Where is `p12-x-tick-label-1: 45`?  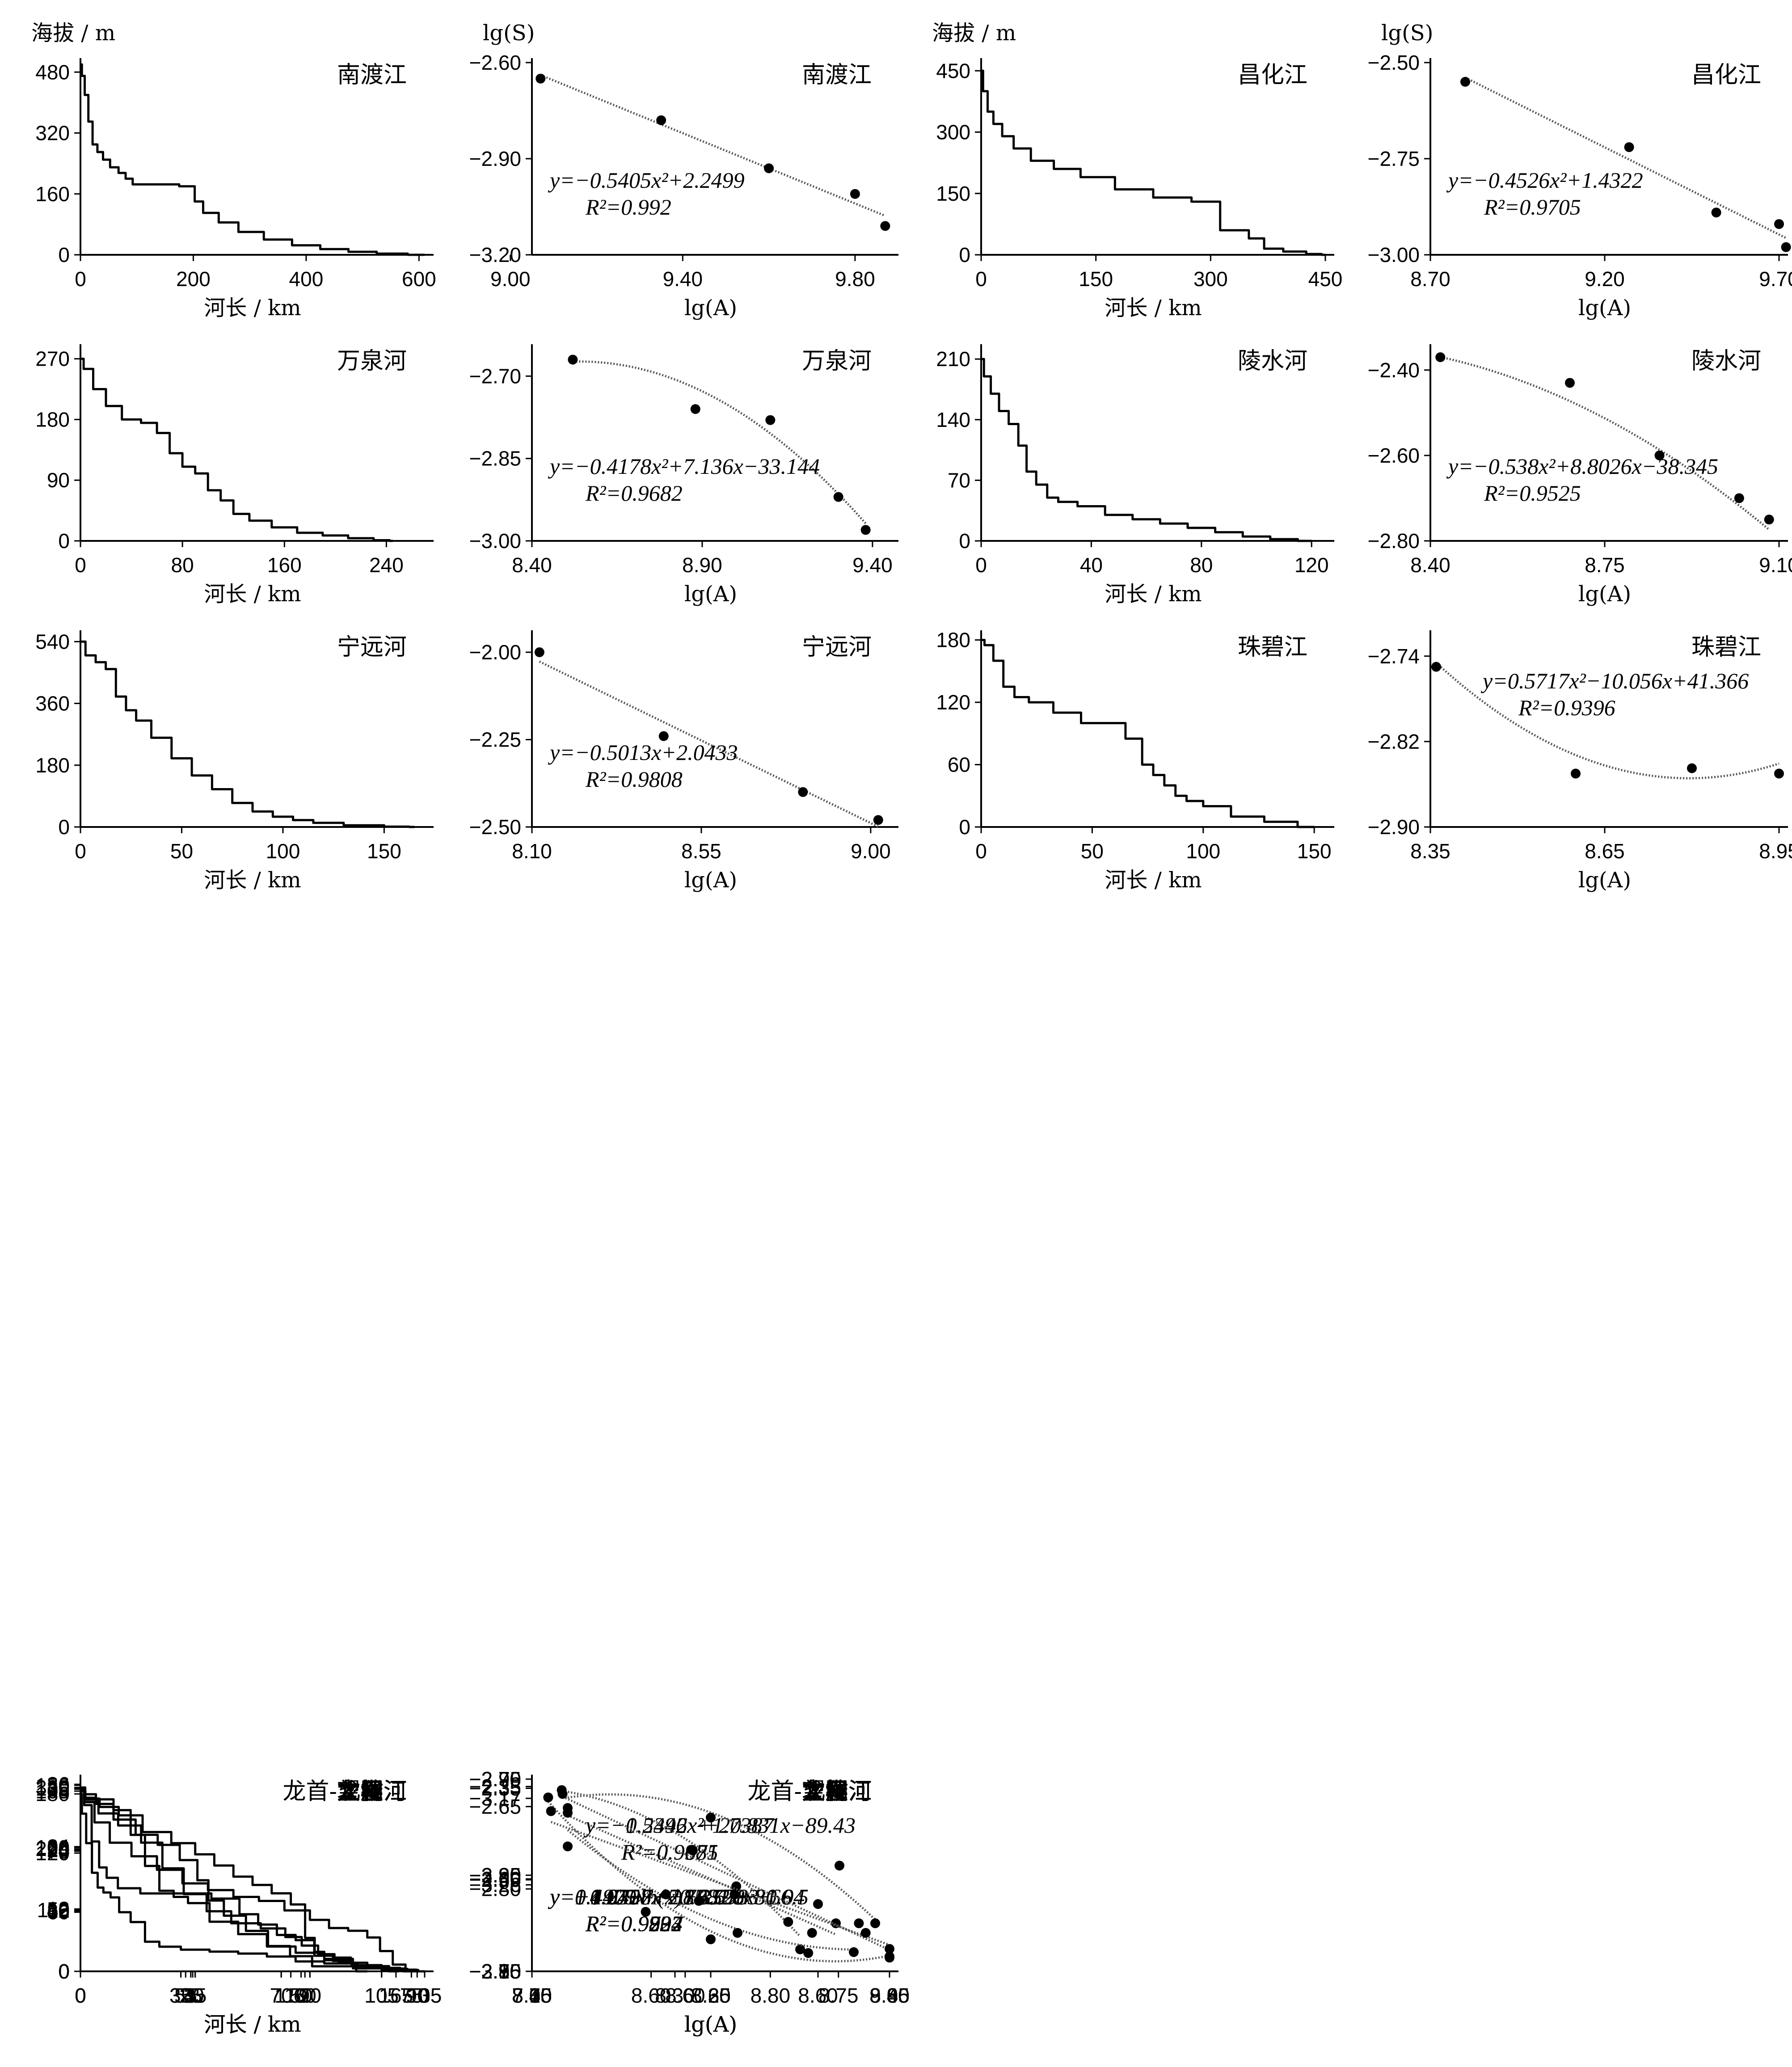
p12-x-tick-label-1: 45 is located at coordinates (195, 1995).